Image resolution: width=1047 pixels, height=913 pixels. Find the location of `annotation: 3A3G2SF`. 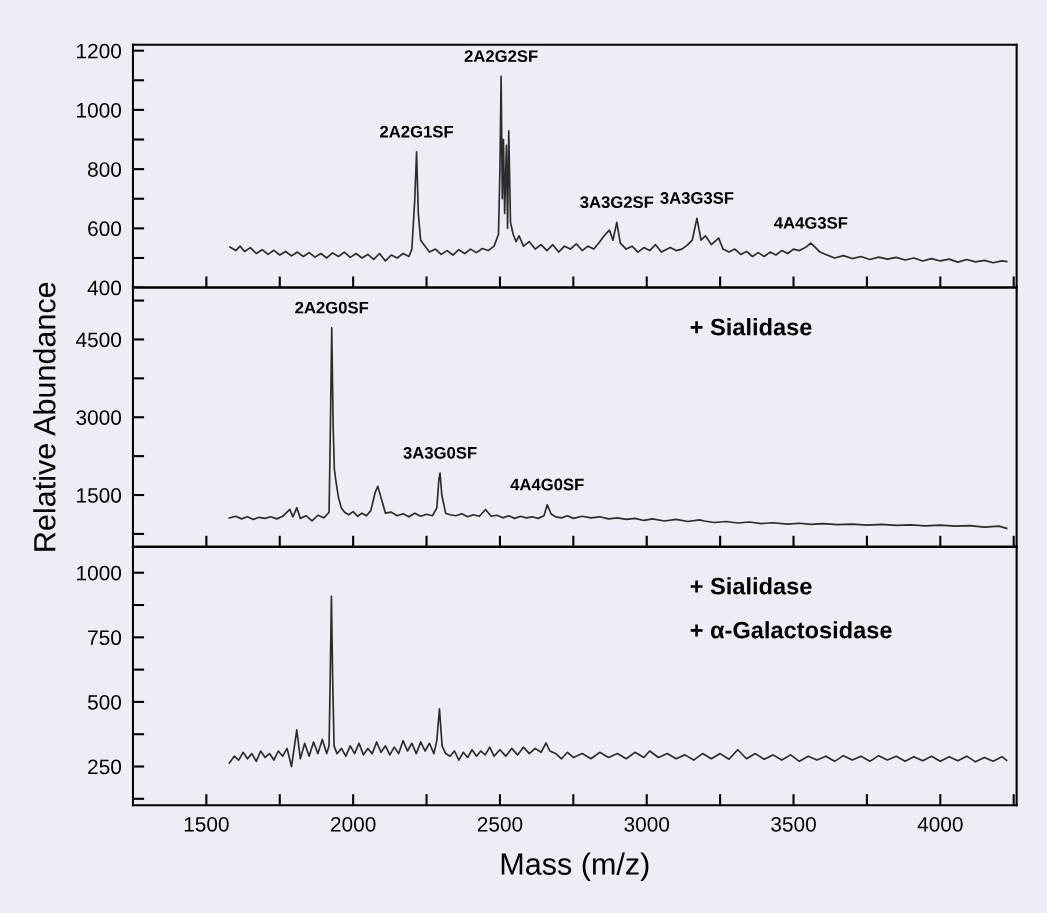

annotation: 3A3G2SF is located at coordinates (617, 202).